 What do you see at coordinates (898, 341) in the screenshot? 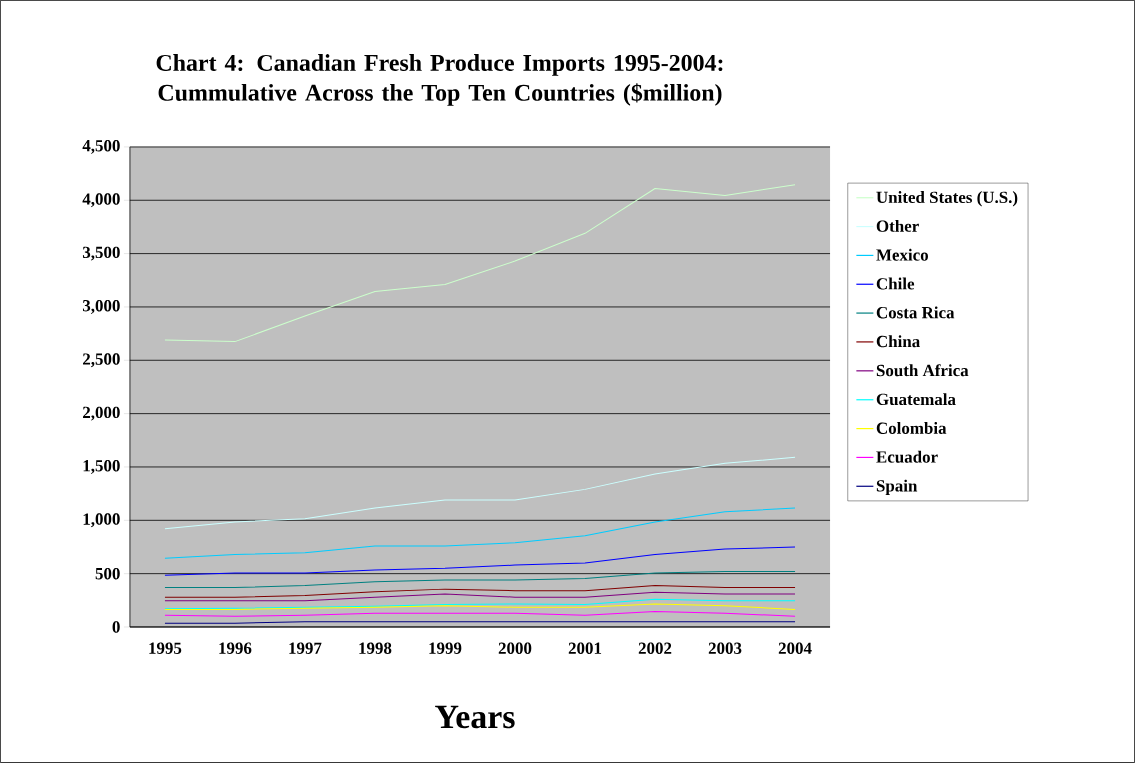
I see `legend-label: China` at bounding box center [898, 341].